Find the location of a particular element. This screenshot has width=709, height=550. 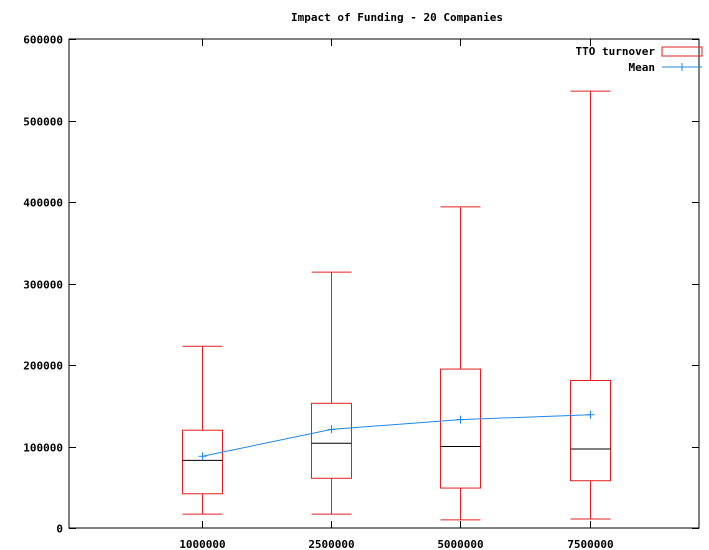

y-tick-label: 600000 is located at coordinates (43, 40).